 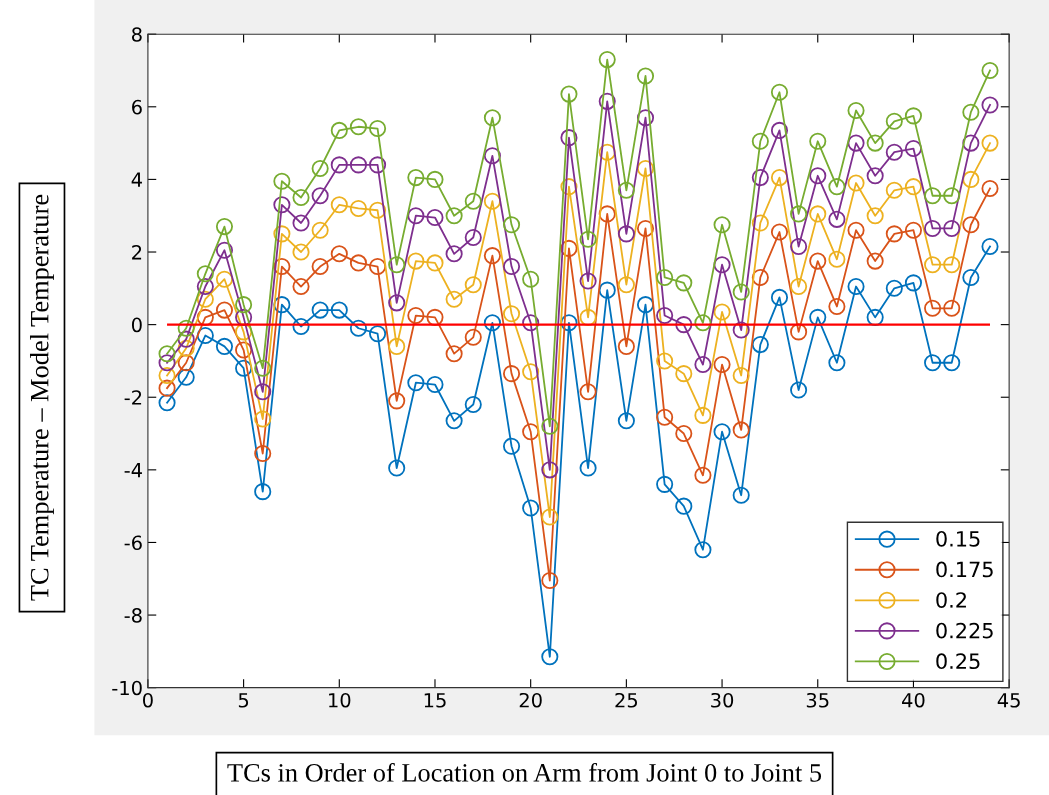 I want to click on x-tick-label: 0, so click(x=148, y=700).